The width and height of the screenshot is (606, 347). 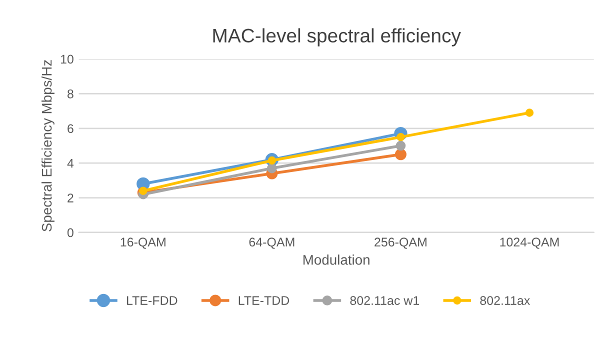 I want to click on y-tick-label: 6, so click(x=71, y=129).